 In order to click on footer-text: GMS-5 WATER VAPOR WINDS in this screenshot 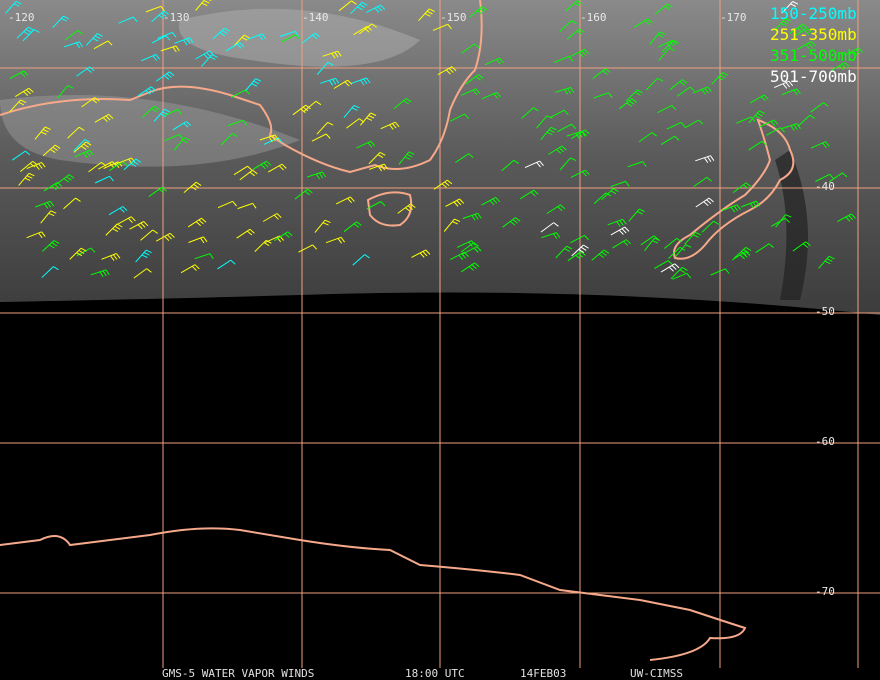, I will do `click(238, 673)`.